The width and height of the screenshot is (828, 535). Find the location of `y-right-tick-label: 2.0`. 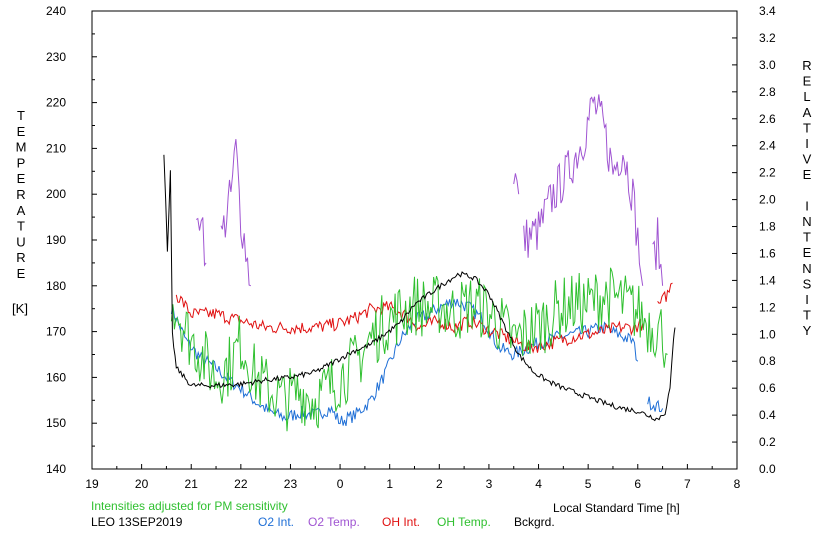

y-right-tick-label: 2.0 is located at coordinates (767, 200).